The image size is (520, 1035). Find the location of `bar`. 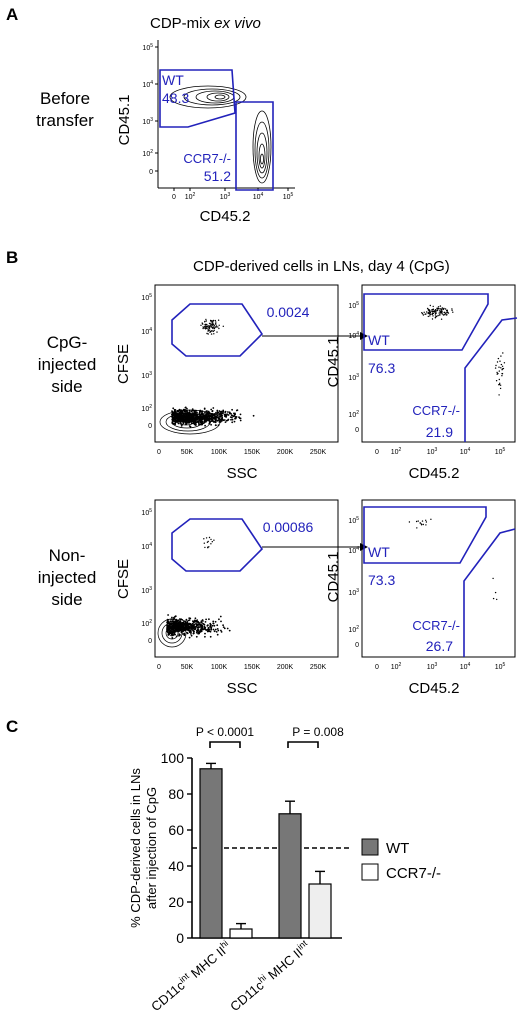

bar is located at coordinates (320, 911).